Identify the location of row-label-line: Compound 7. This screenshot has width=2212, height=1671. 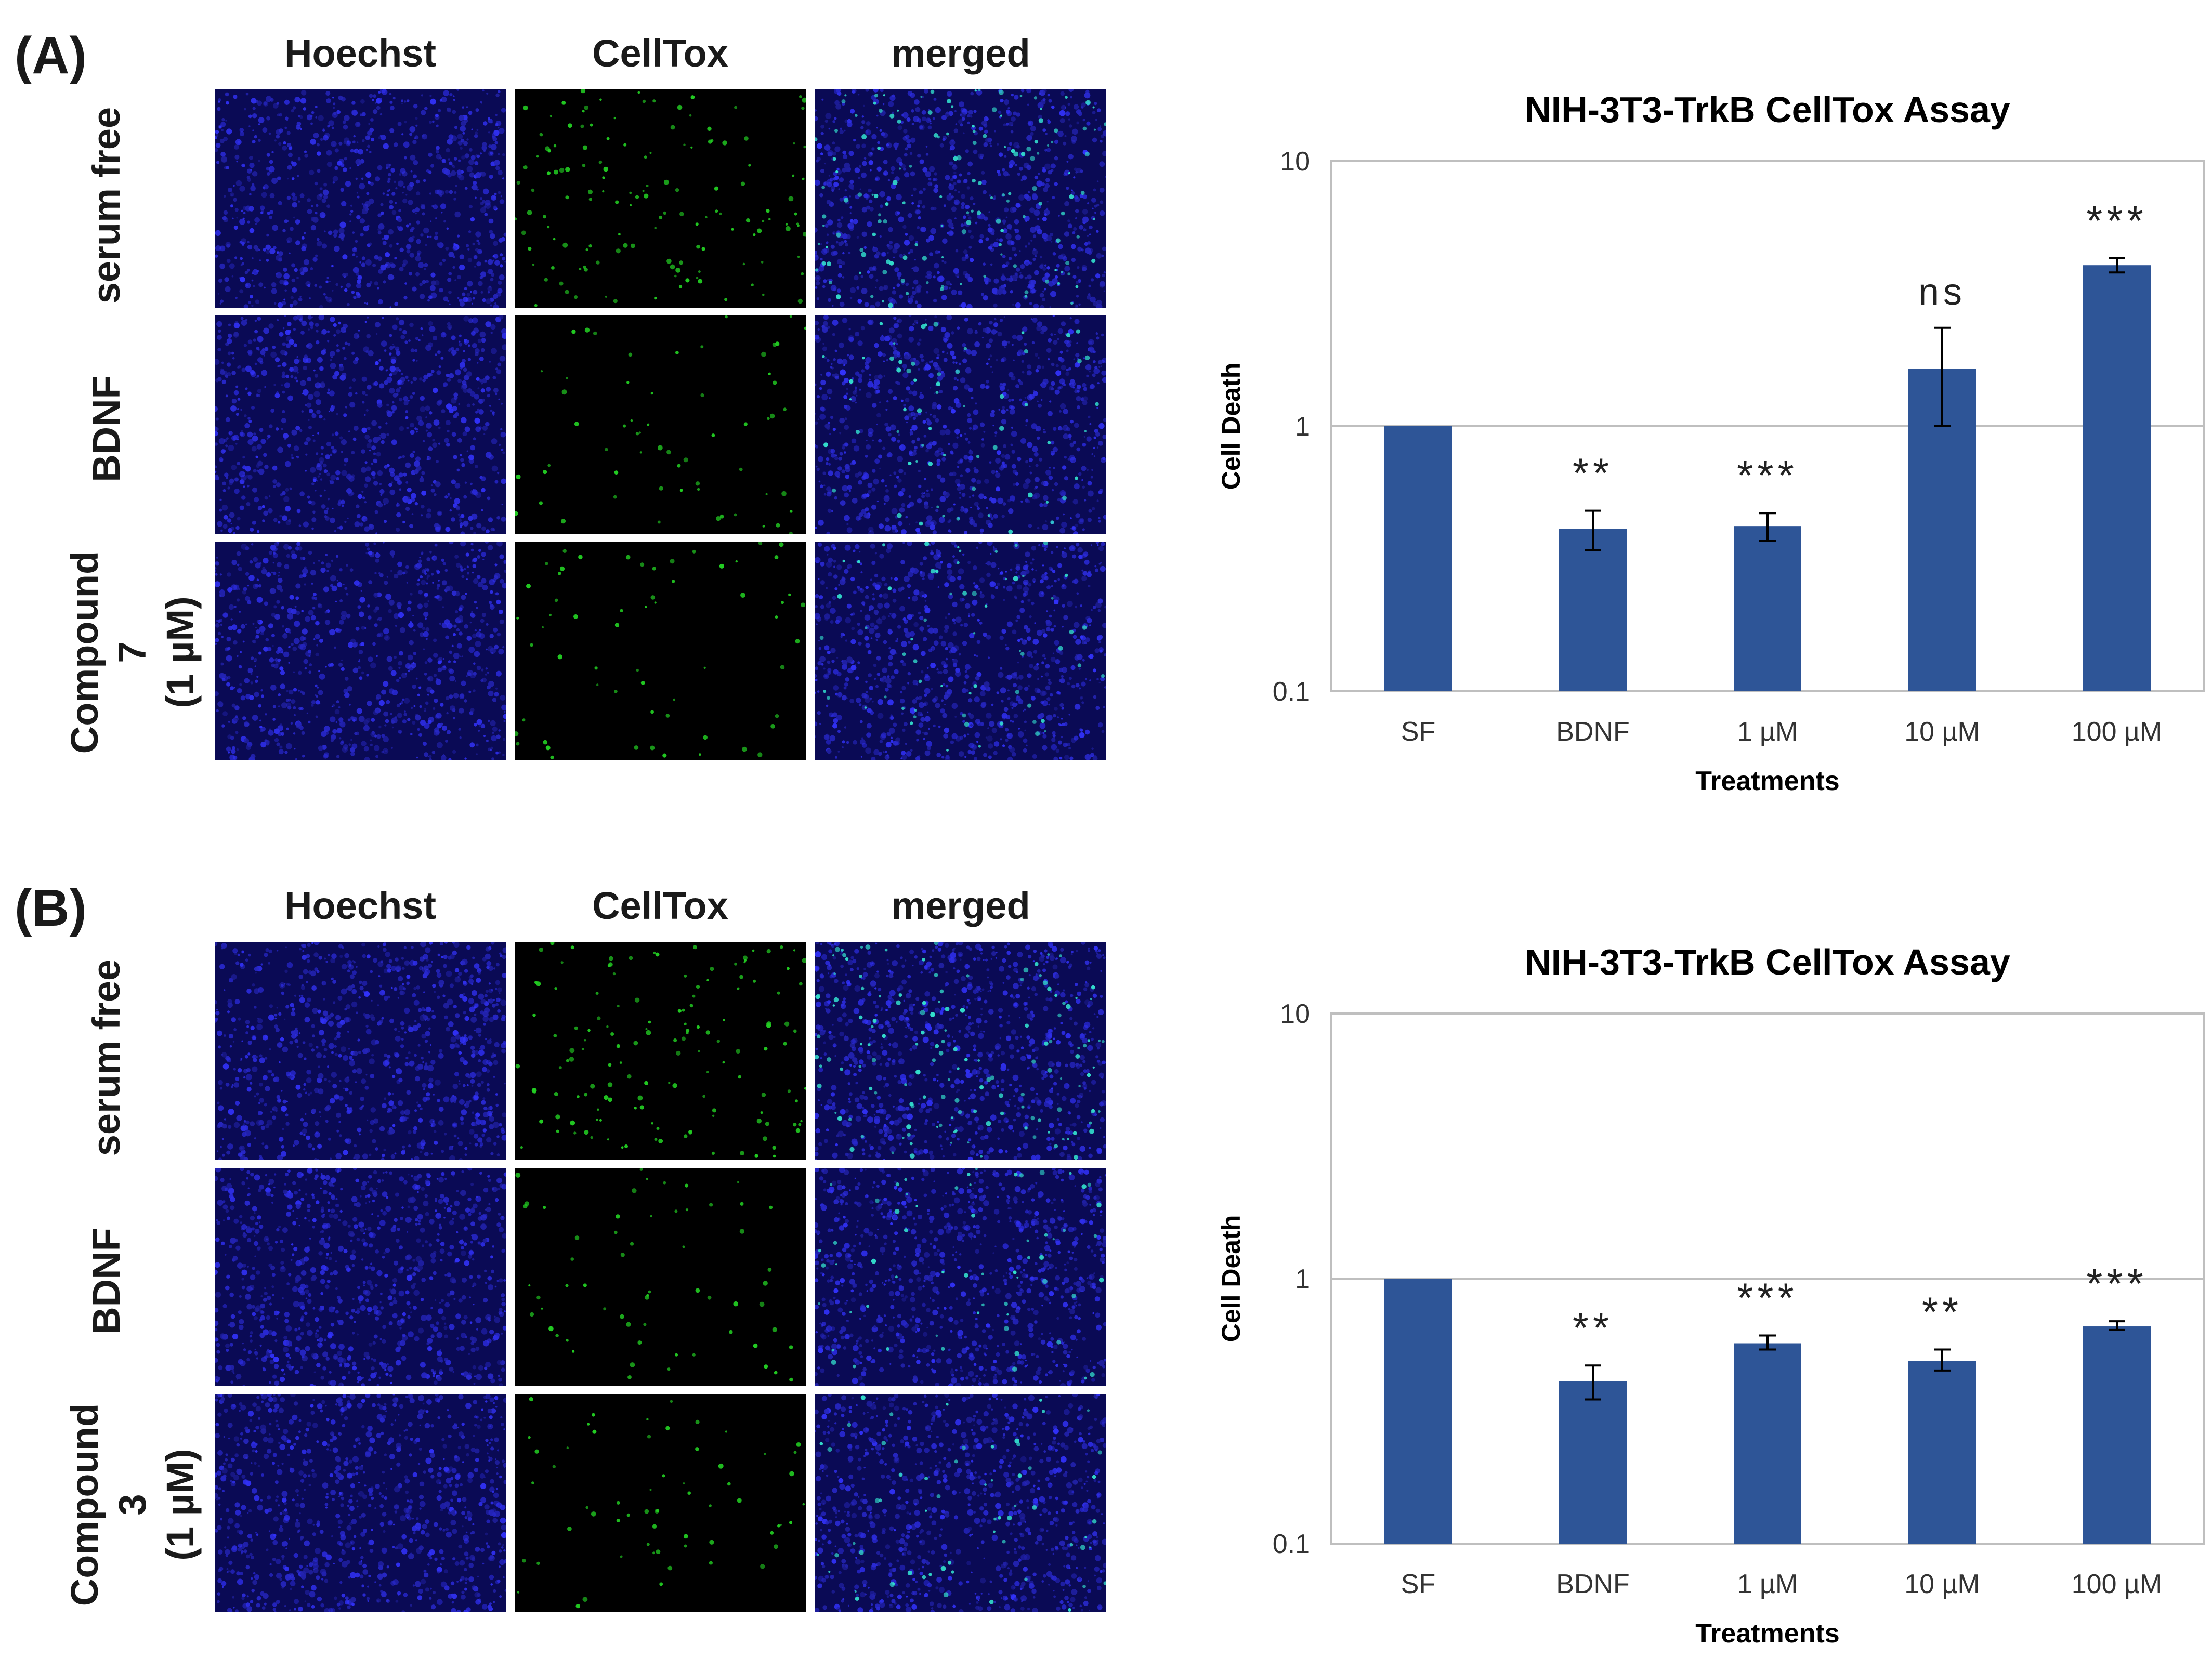
(108, 652).